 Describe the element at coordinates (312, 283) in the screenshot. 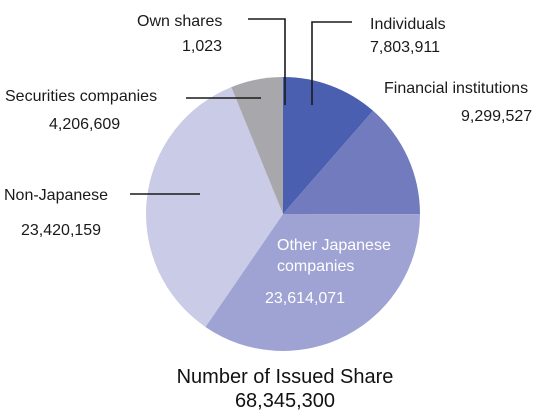

I see `pie-slice-other-japanese-companies` at that location.